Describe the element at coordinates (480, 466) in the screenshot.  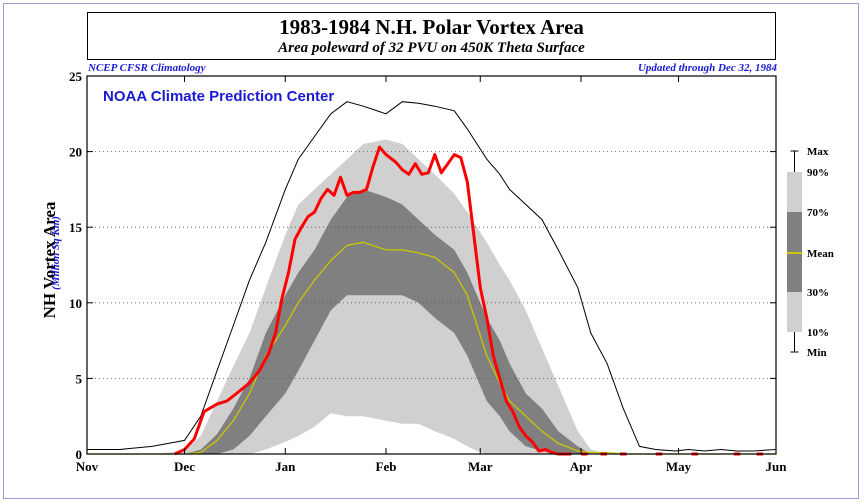
I see `x-tick-label: Mar` at that location.